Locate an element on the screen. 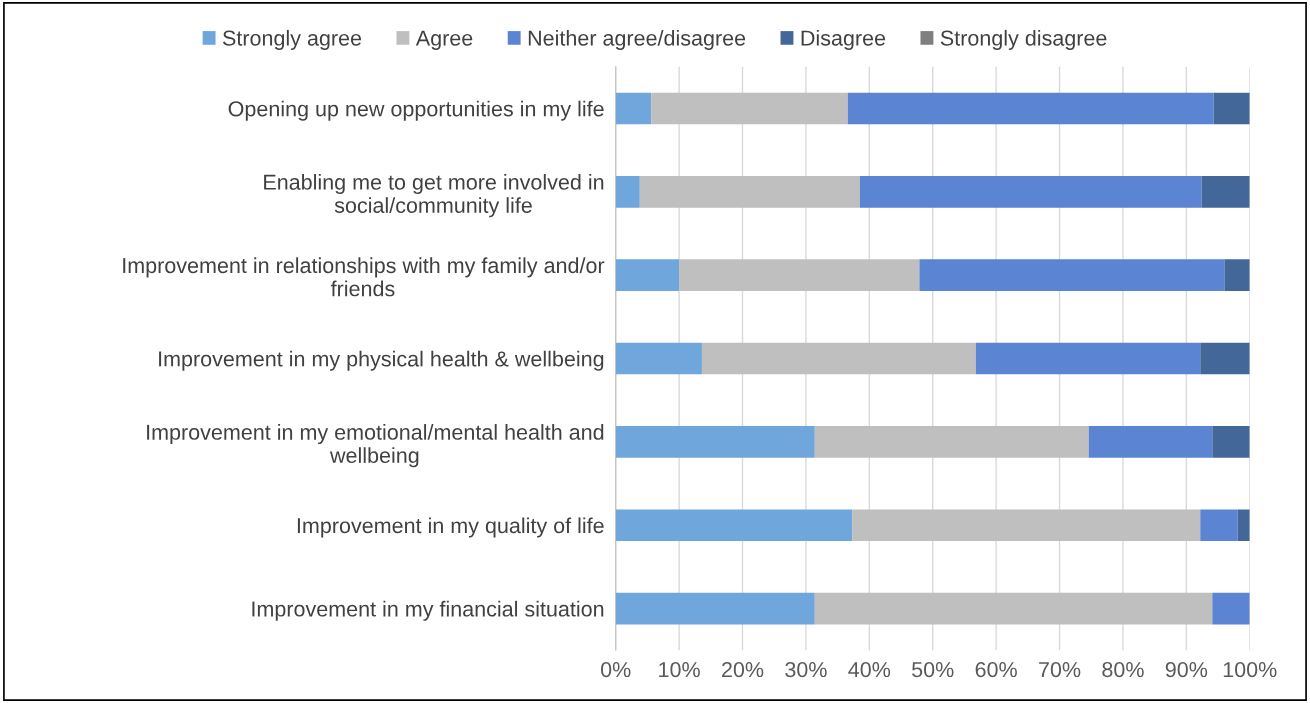  y-tick-label: Enabling me to get more involved in social/community life is located at coordinates (434, 195).